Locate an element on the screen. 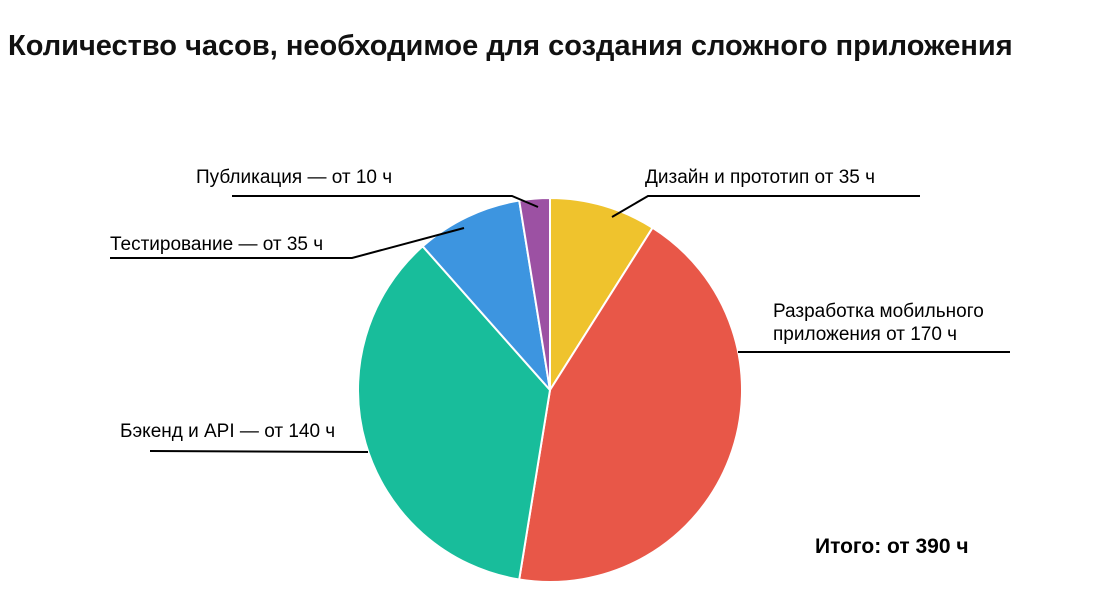  leader-line-testing is located at coordinates (287, 243).